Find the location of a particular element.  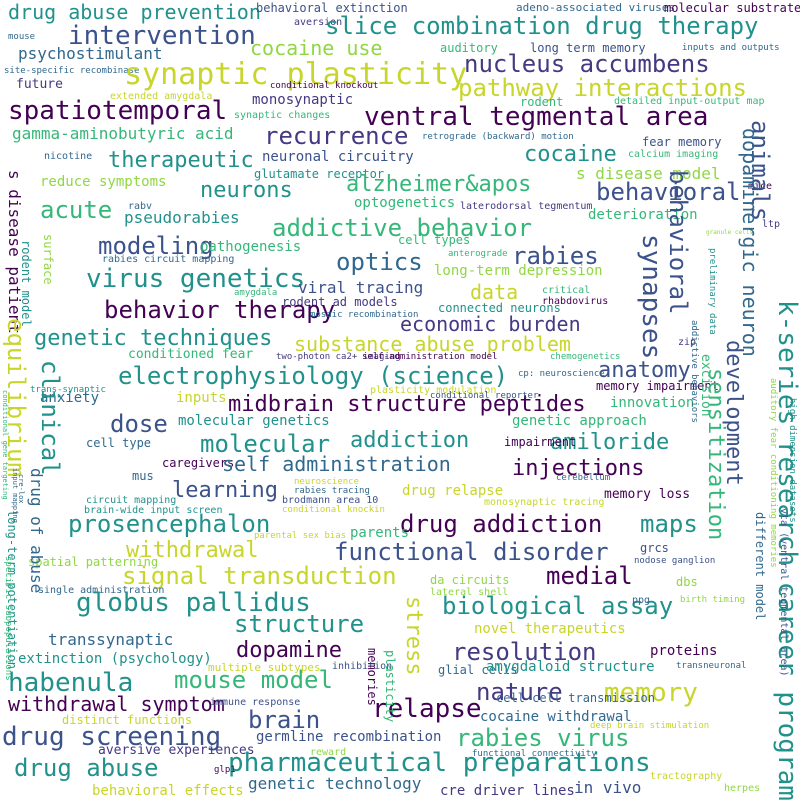

word: vta (ventral tegmental area) is located at coordinates (783, 592).